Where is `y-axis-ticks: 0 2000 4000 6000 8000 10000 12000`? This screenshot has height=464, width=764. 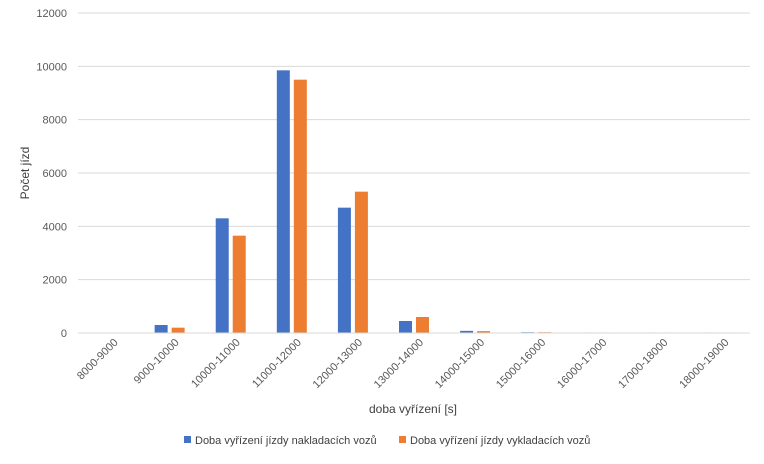 y-axis-ticks: 0 2000 4000 6000 8000 10000 12000 is located at coordinates (51, 174).